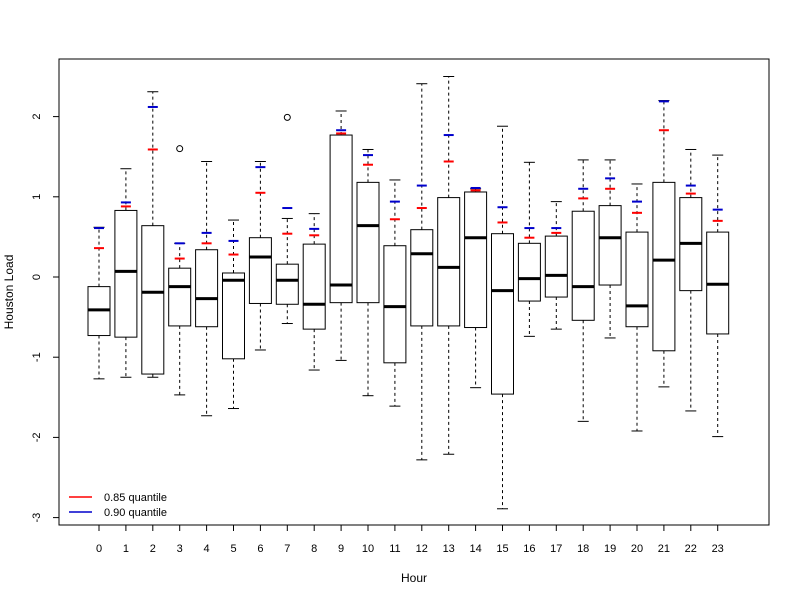 The image size is (800, 600). What do you see at coordinates (341, 549) in the screenshot?
I see `x-tick-label: 9` at bounding box center [341, 549].